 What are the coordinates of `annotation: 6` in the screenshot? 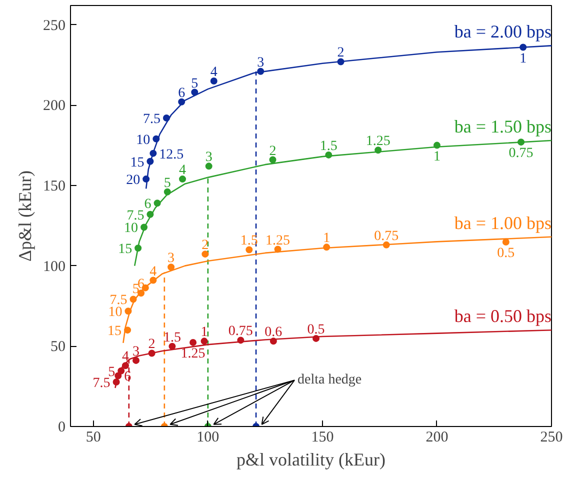 It's located at (182, 93).